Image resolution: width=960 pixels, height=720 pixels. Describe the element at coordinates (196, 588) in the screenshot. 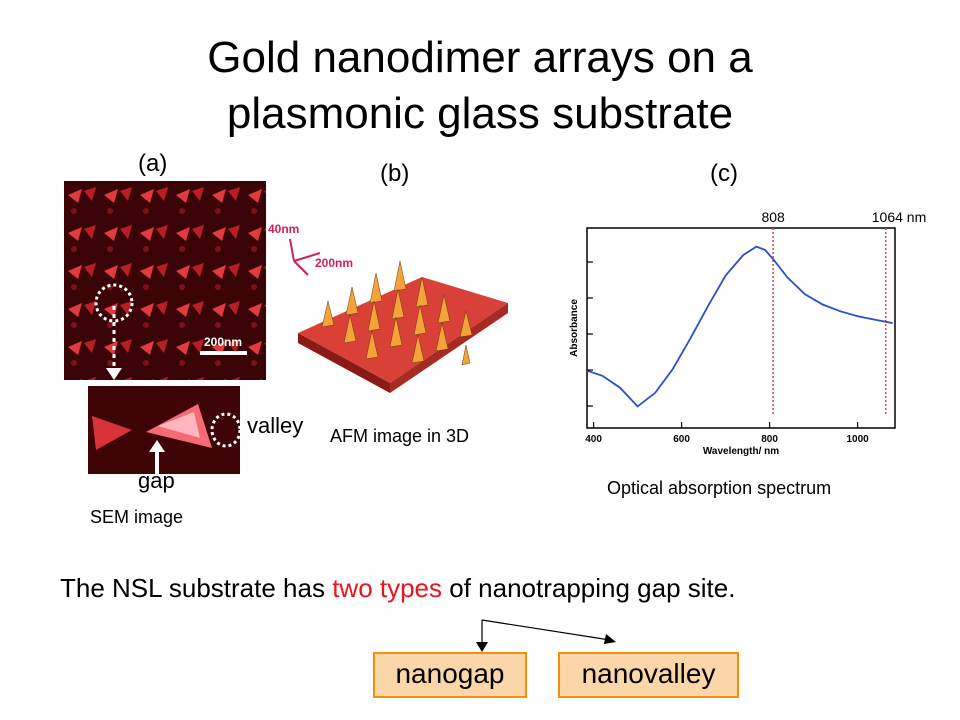

I see `sentence-pre: The NSL substrate has` at that location.